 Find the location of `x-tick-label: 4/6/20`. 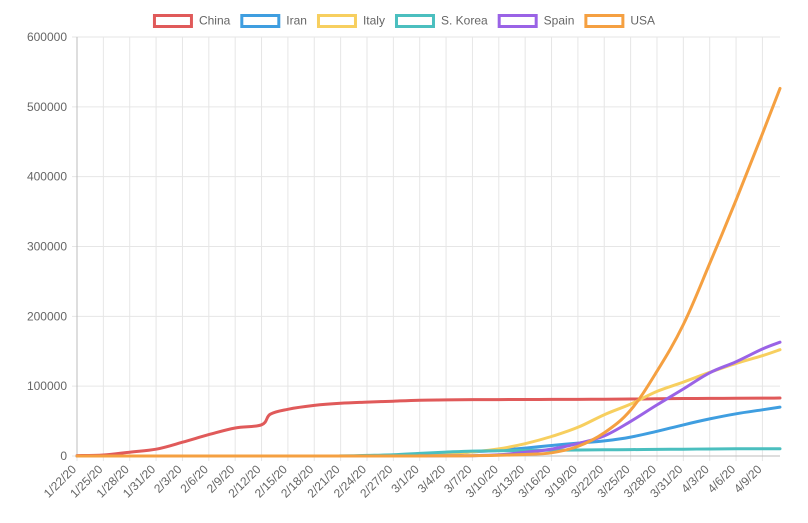

x-tick-label: 4/6/20 is located at coordinates (722, 479).